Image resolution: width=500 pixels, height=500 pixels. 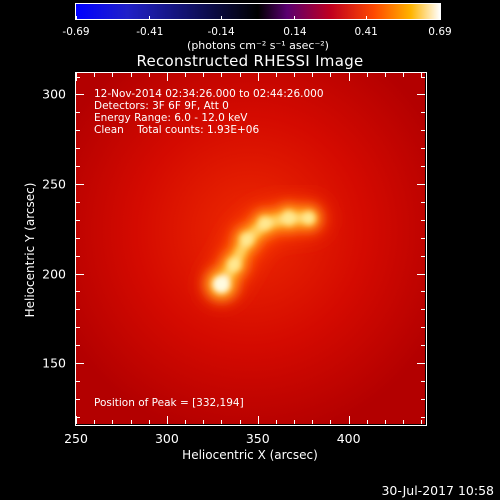 I want to click on x-tick-label: 300, so click(x=166, y=438).